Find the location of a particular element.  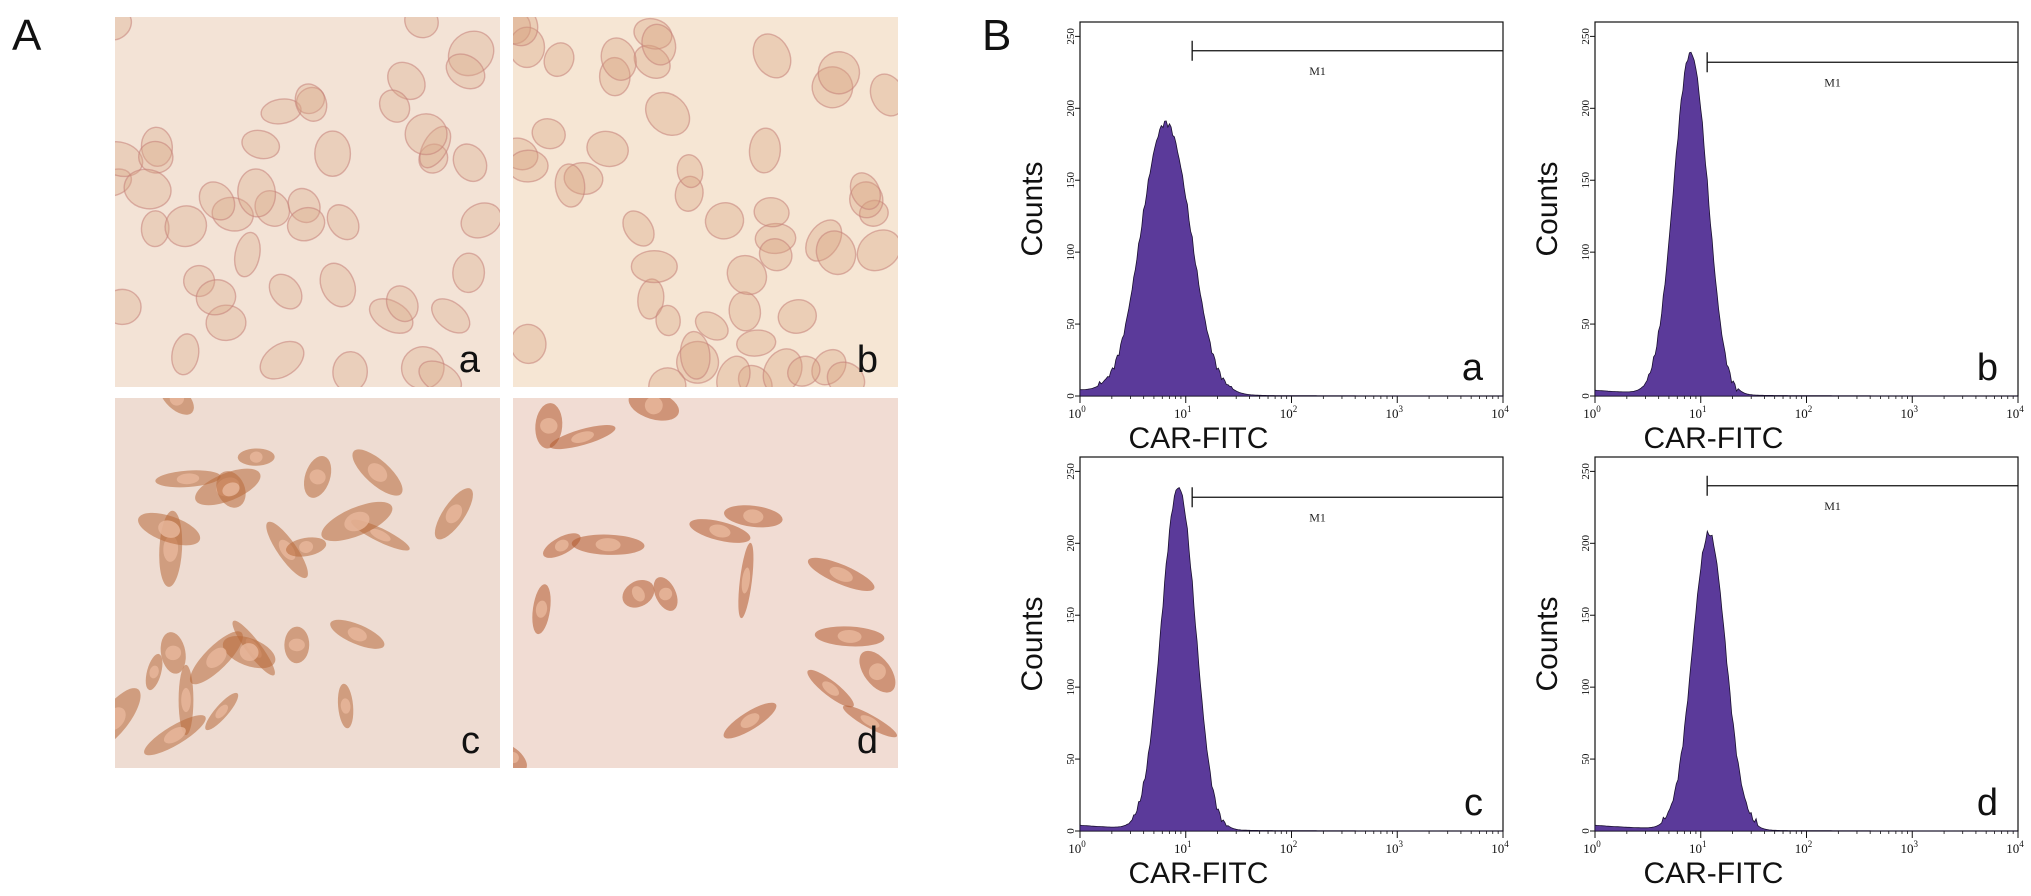

micrograph-d-label: d is located at coordinates (867, 741).